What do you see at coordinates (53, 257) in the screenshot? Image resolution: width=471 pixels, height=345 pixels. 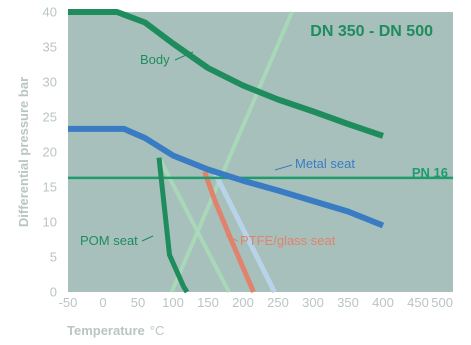 I see `y-tick-label: 5` at bounding box center [53, 257].